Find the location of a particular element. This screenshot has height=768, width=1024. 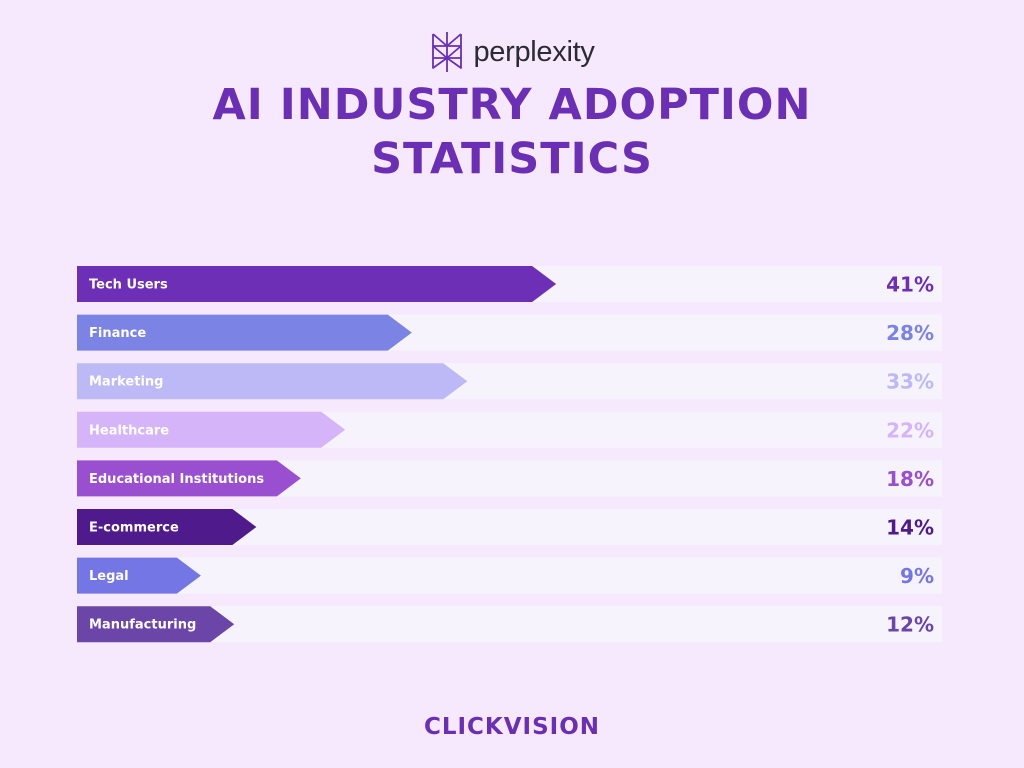

perplexity-logo: perplexity is located at coordinates (512, 52).